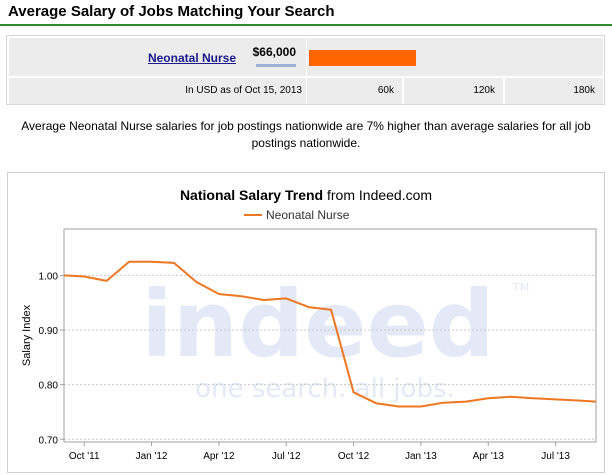 Image resolution: width=612 pixels, height=475 pixels. Describe the element at coordinates (325, 389) in the screenshot. I see `watermark-tagline: one search. all jobs.` at that location.